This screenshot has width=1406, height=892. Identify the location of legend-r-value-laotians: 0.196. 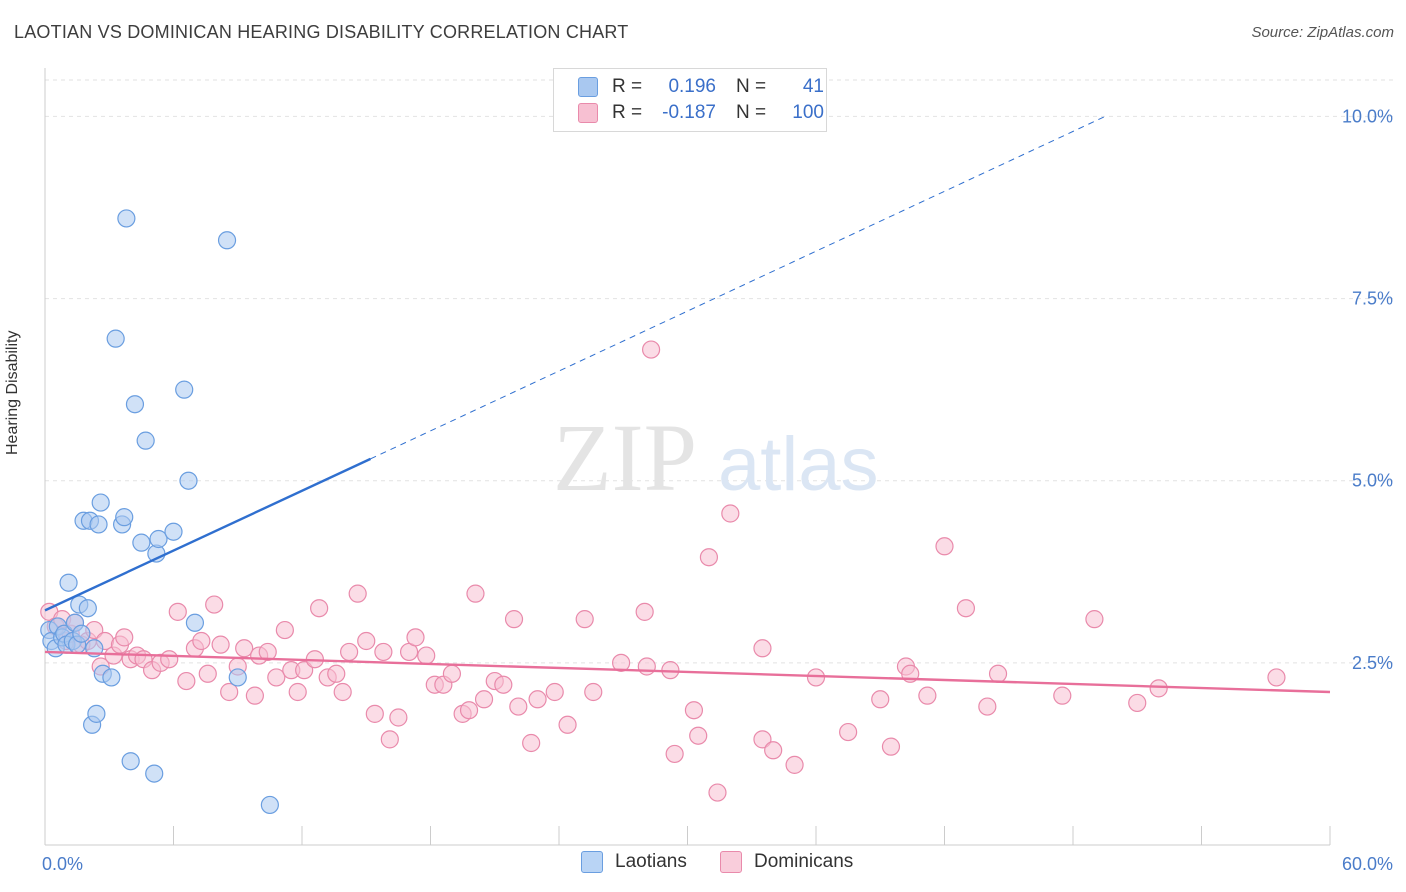
(692, 86).